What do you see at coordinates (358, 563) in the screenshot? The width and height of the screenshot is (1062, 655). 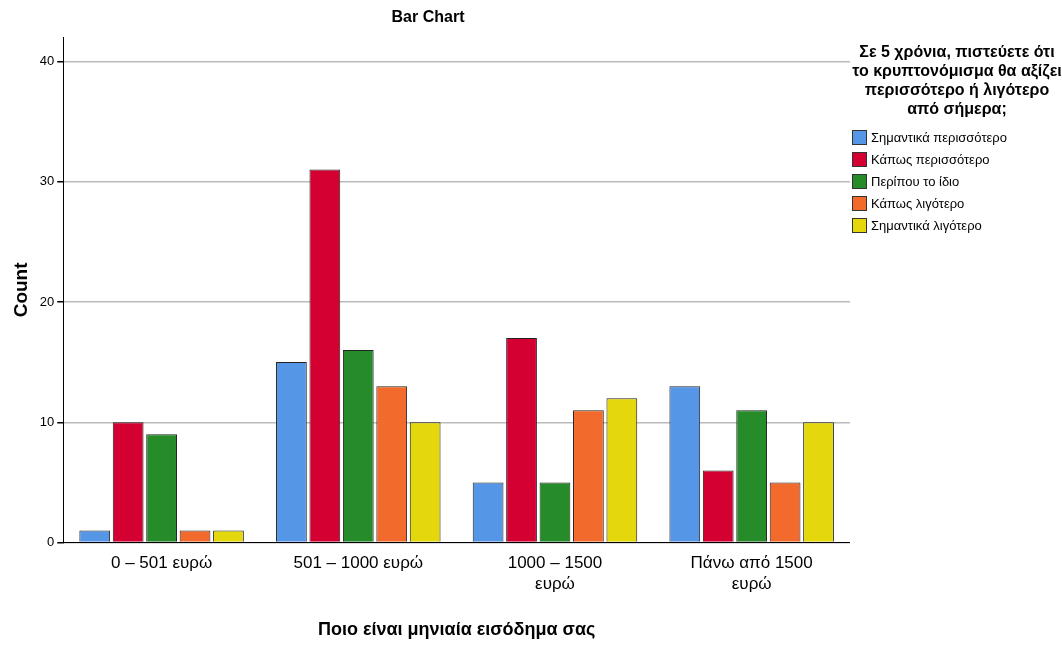 I see `x-tick-label: 501 – 1000 ευρώ` at bounding box center [358, 563].